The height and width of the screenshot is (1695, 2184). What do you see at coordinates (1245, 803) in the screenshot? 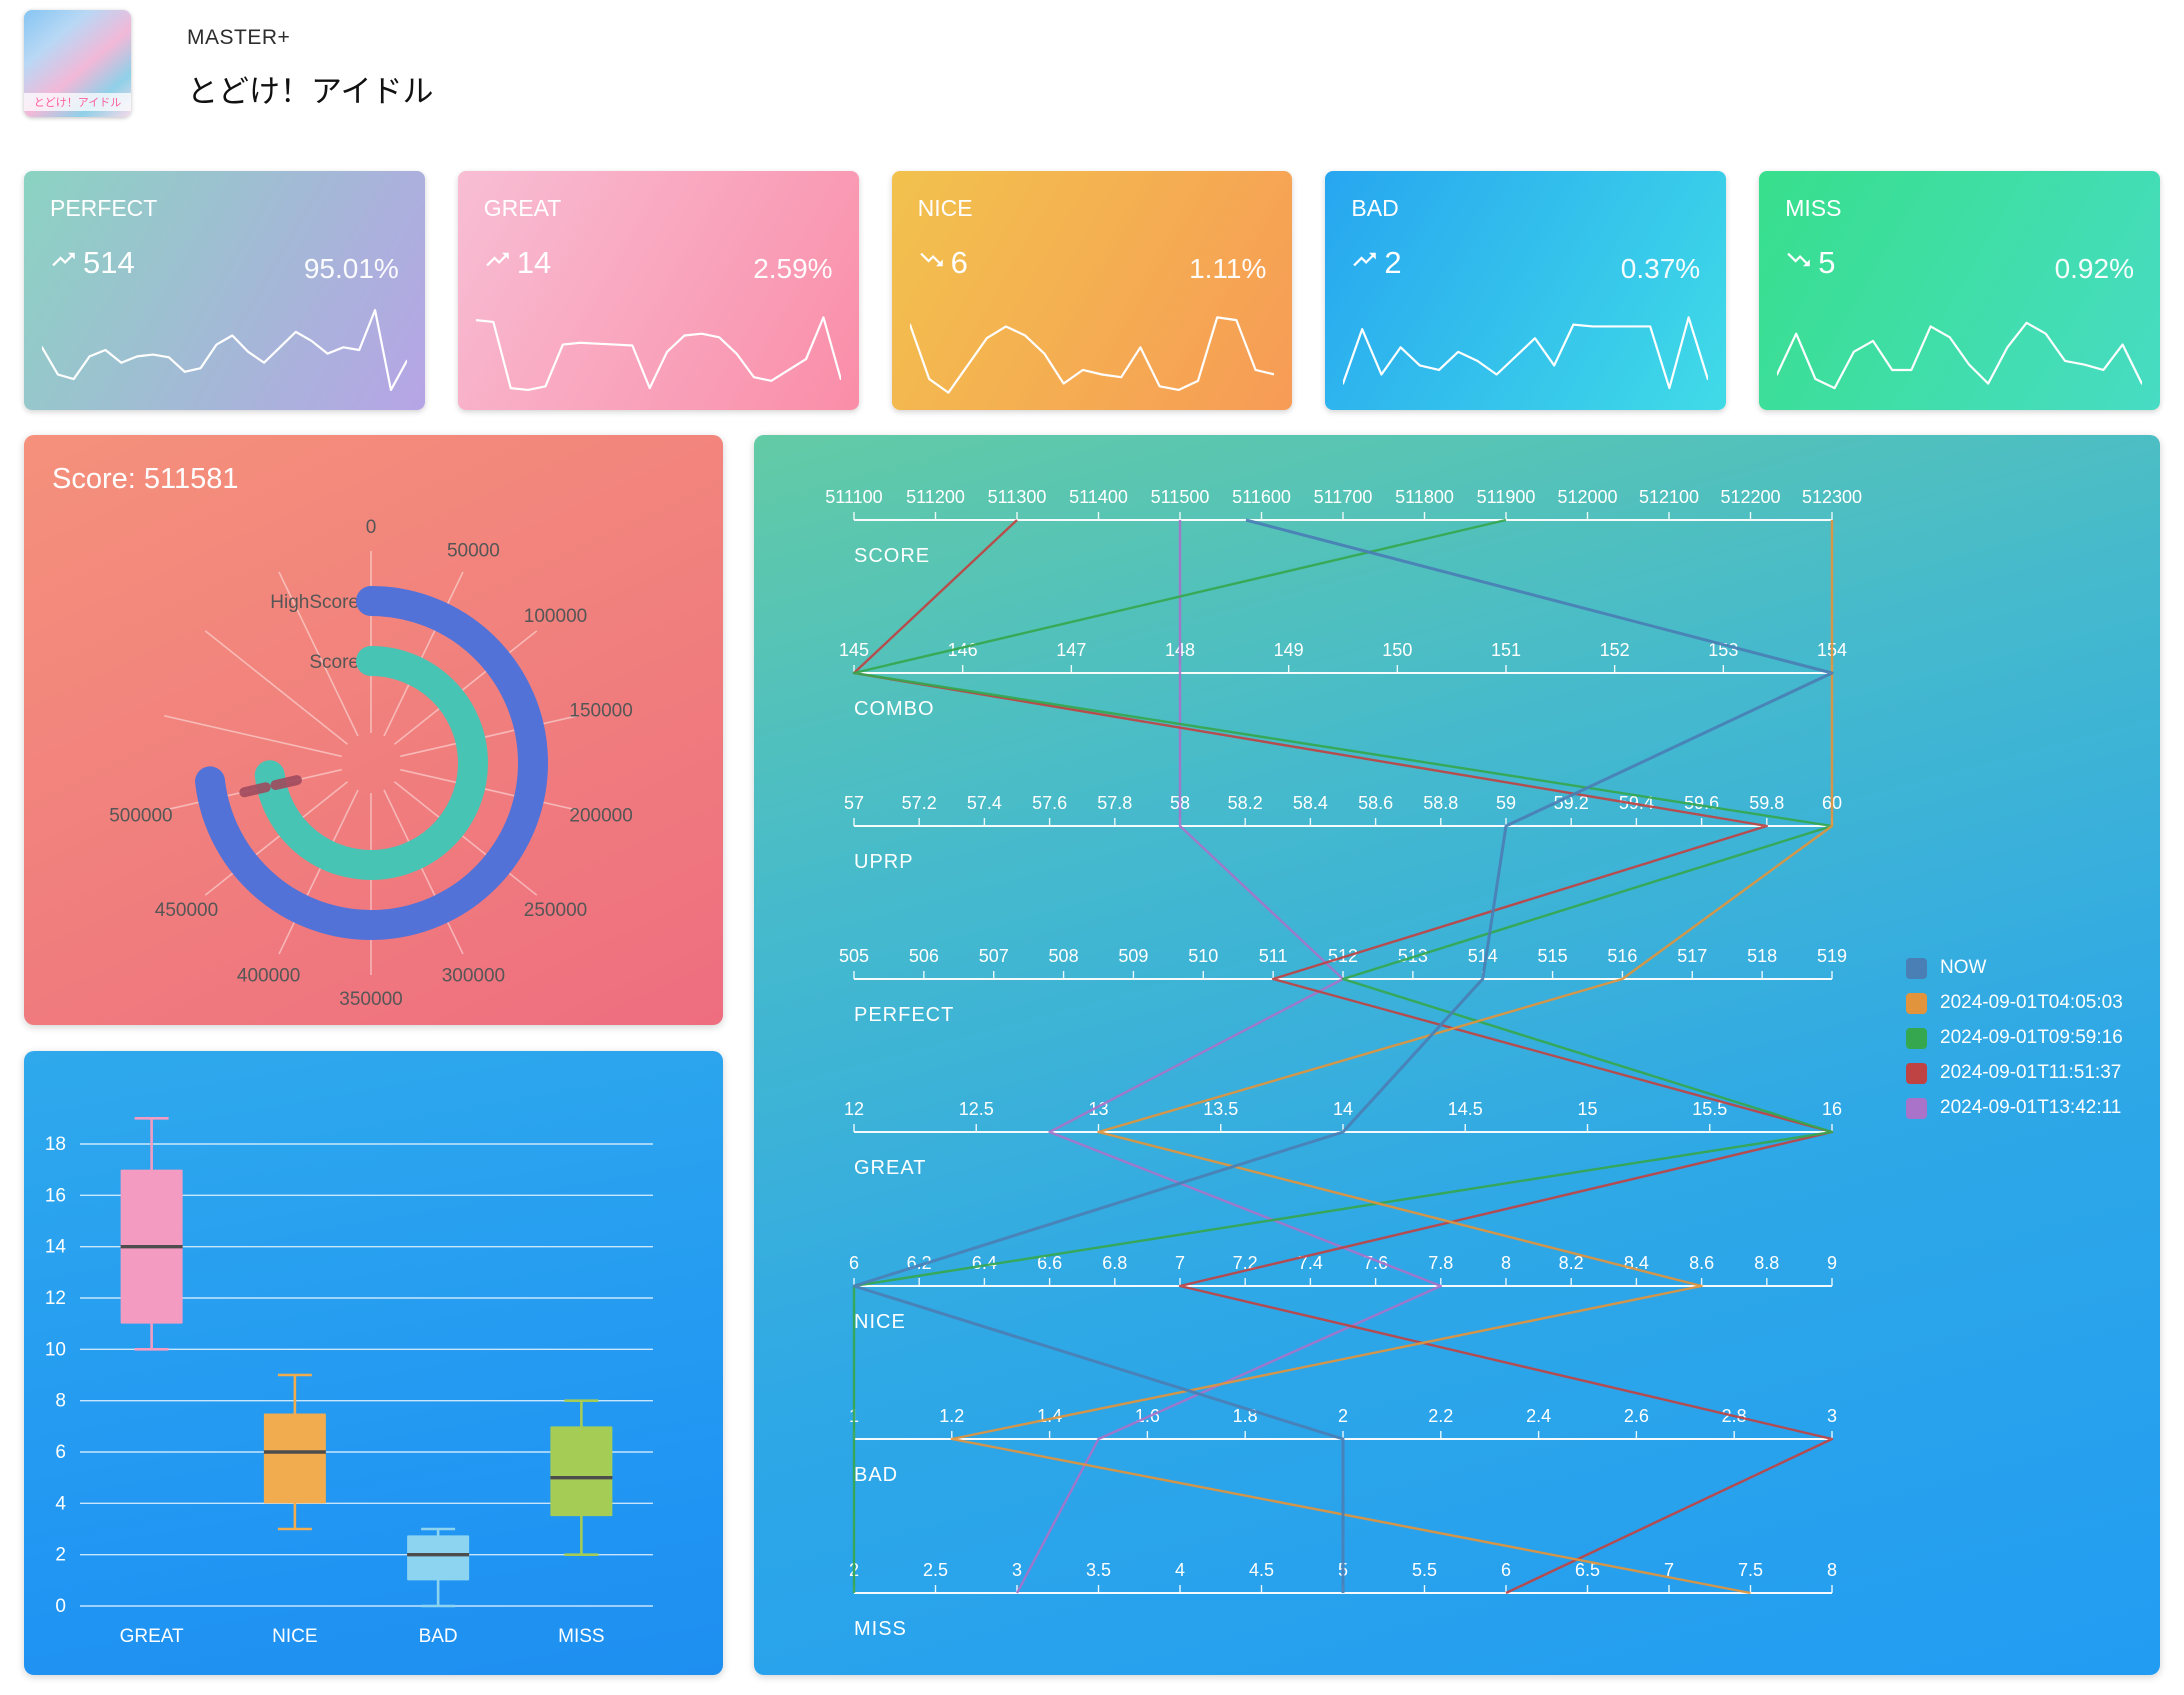
I see `svg-text: 58.2` at bounding box center [1245, 803].